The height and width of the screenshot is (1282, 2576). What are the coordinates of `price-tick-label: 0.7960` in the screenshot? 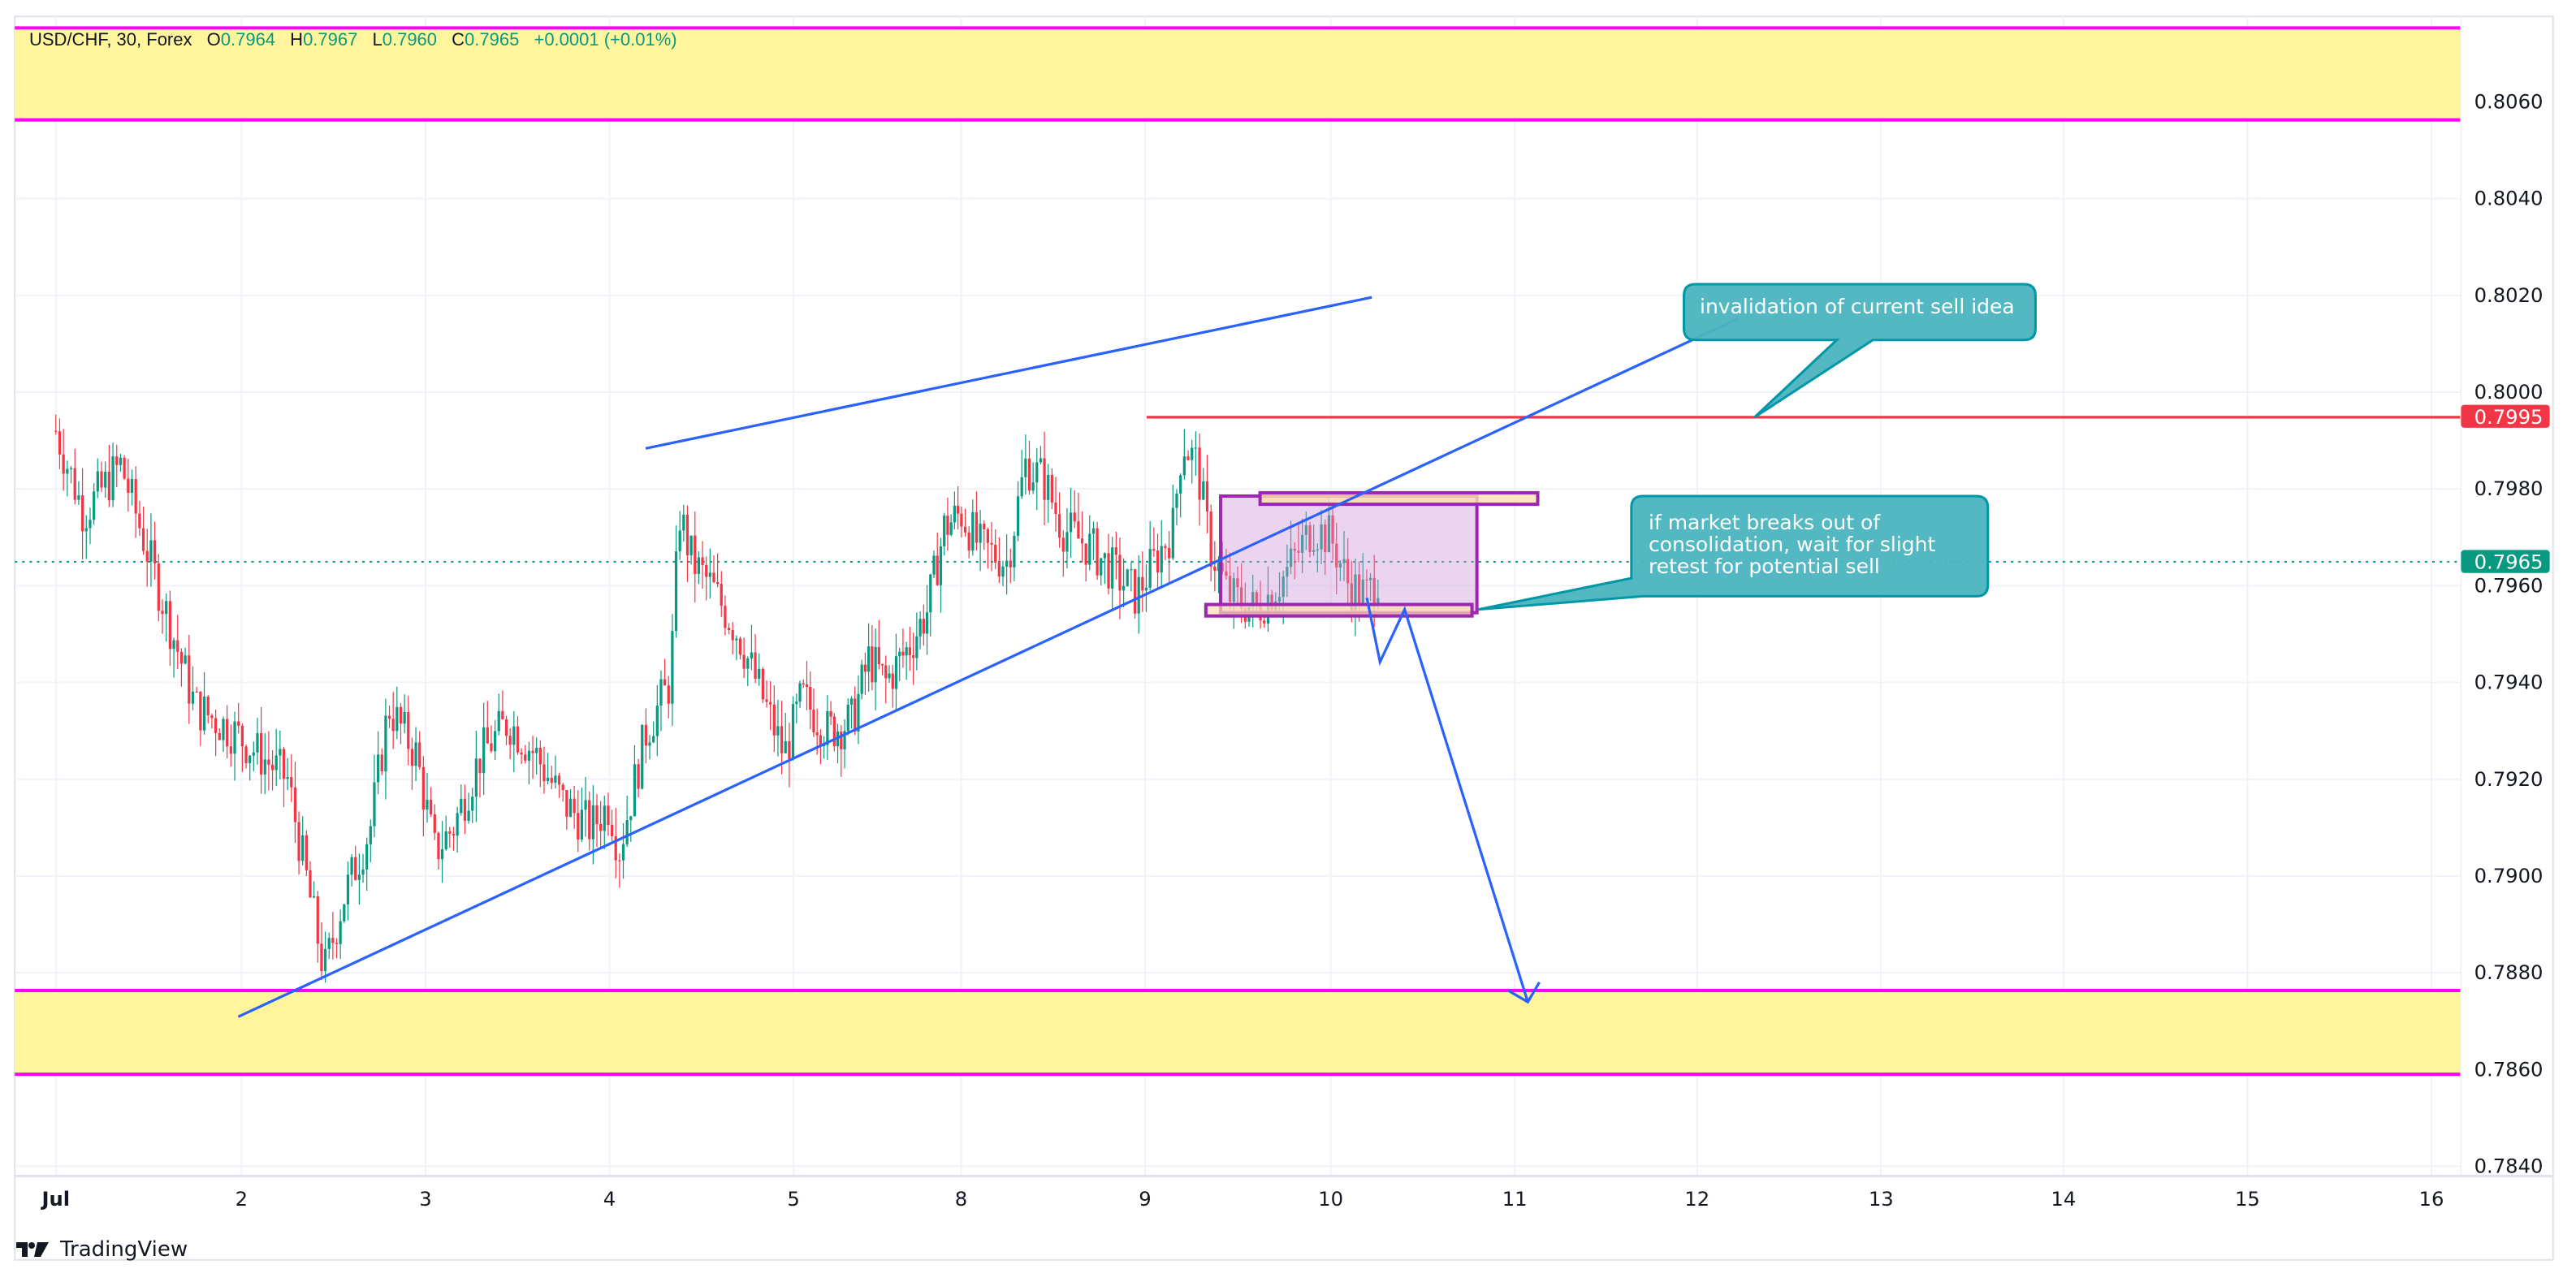 It's located at (2509, 585).